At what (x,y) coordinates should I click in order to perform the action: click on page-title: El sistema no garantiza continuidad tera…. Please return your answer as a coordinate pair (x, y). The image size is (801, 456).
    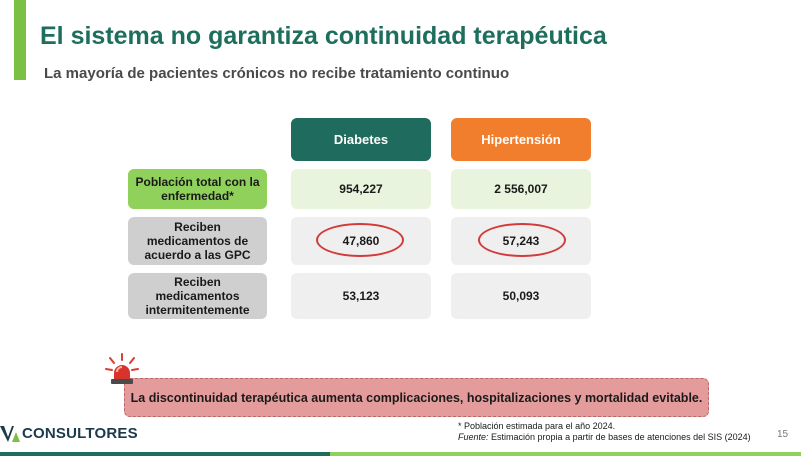
    Looking at the image, I should click on (323, 36).